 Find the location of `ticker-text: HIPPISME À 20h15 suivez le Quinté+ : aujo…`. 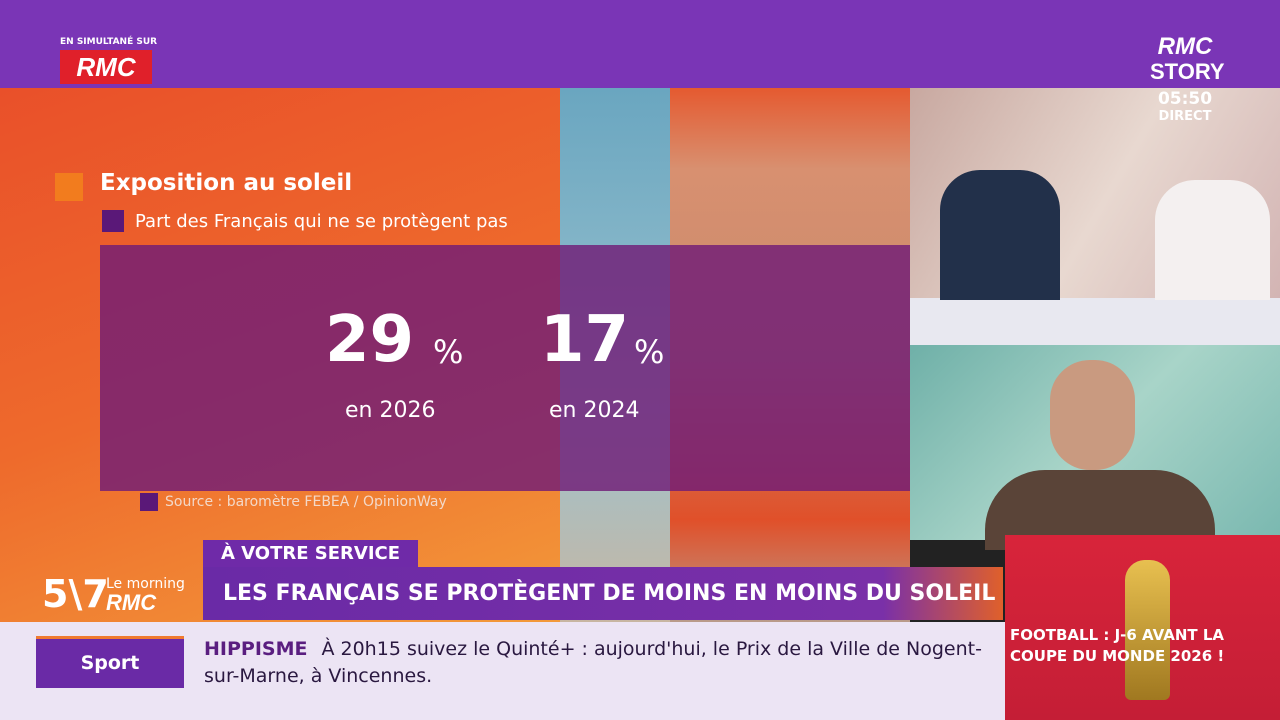

ticker-text: HIPPISME À 20h15 suivez le Quinté+ : aujo… is located at coordinates (599, 663).